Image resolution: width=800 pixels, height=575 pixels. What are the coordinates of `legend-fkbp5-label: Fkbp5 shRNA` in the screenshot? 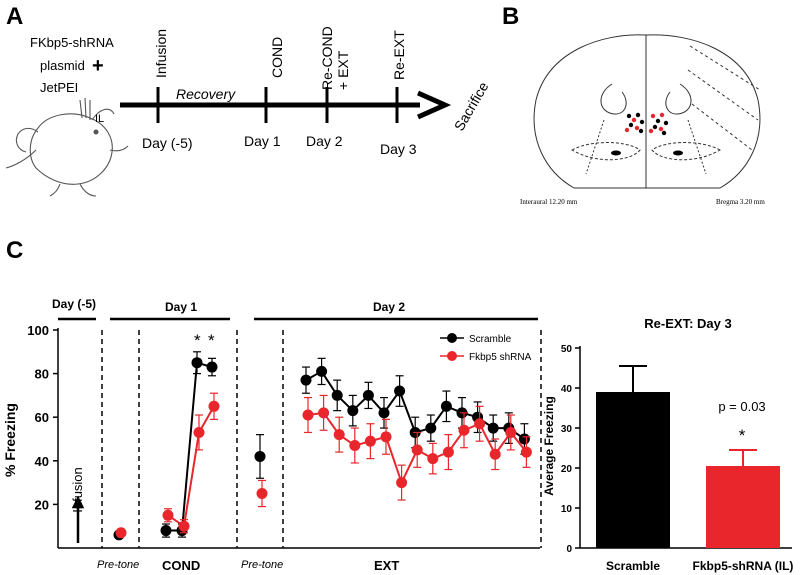 It's located at (500, 357).